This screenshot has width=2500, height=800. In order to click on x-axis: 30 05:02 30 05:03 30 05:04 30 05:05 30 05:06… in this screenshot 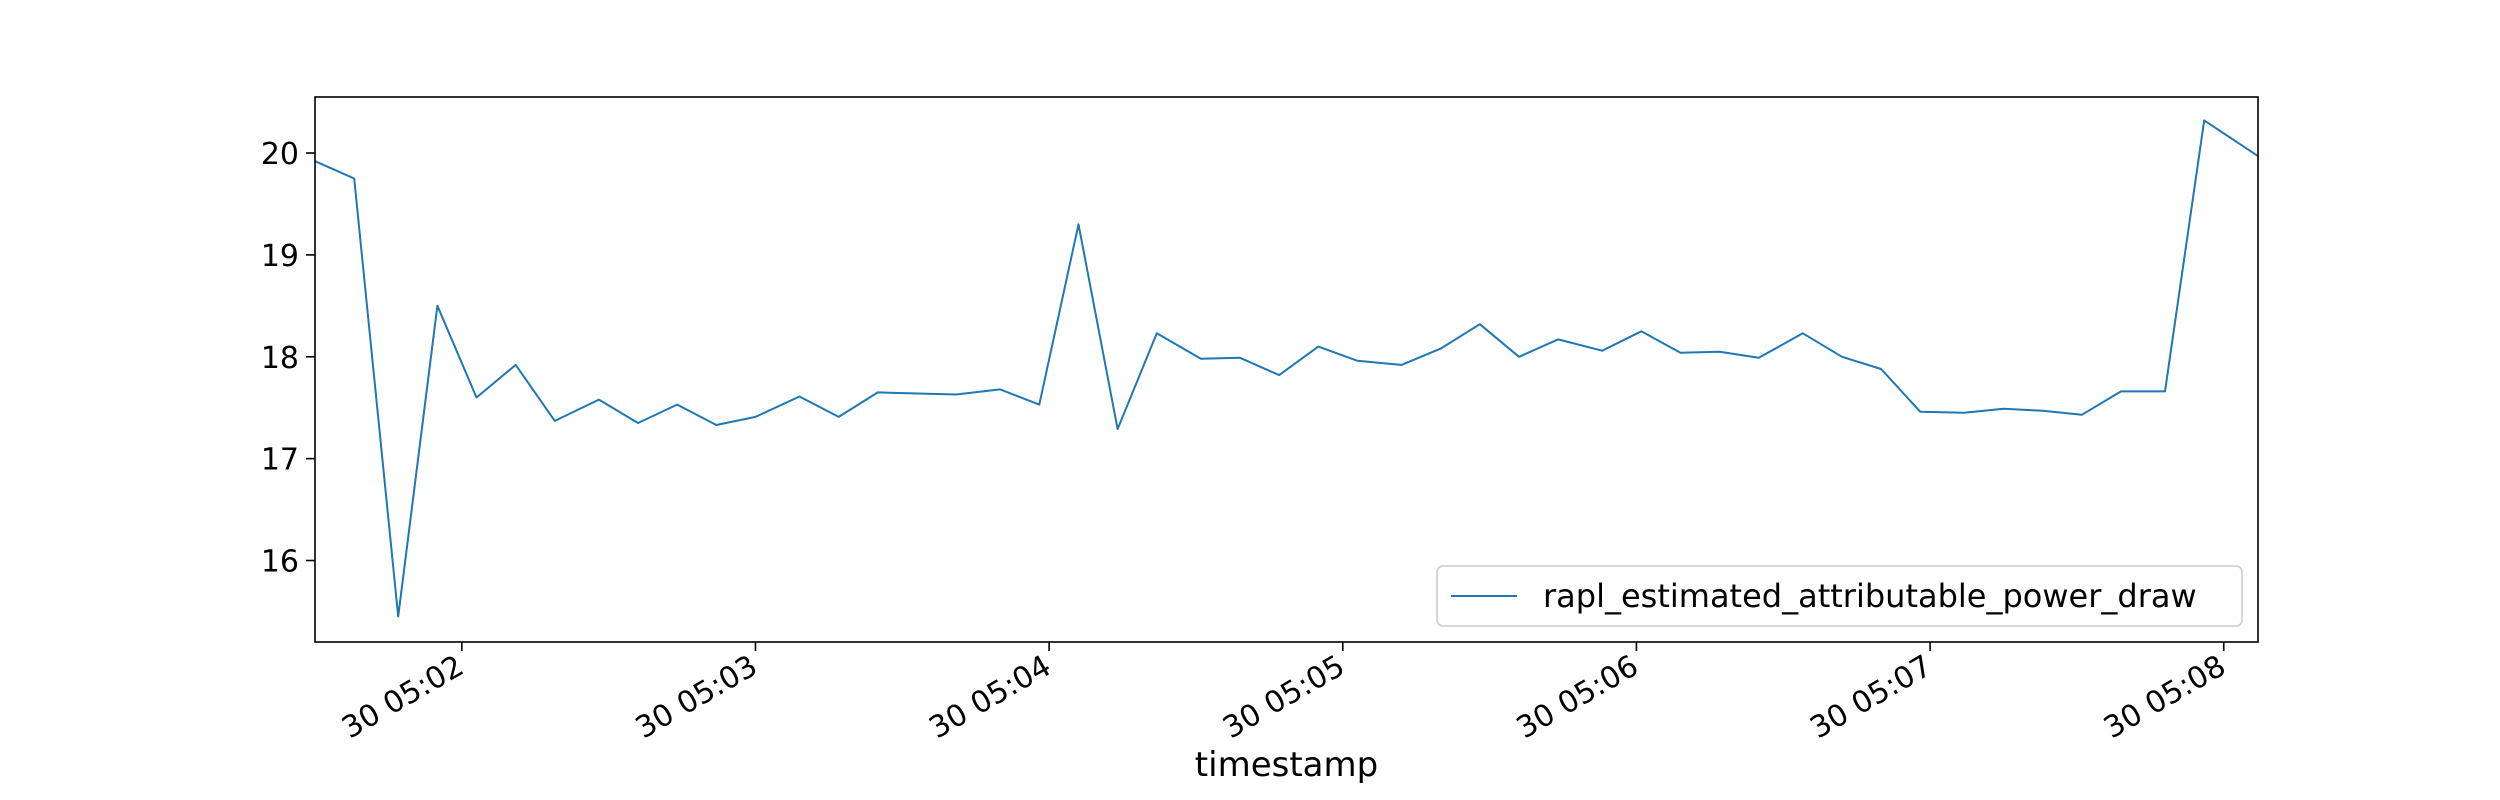, I will do `click(1284, 694)`.